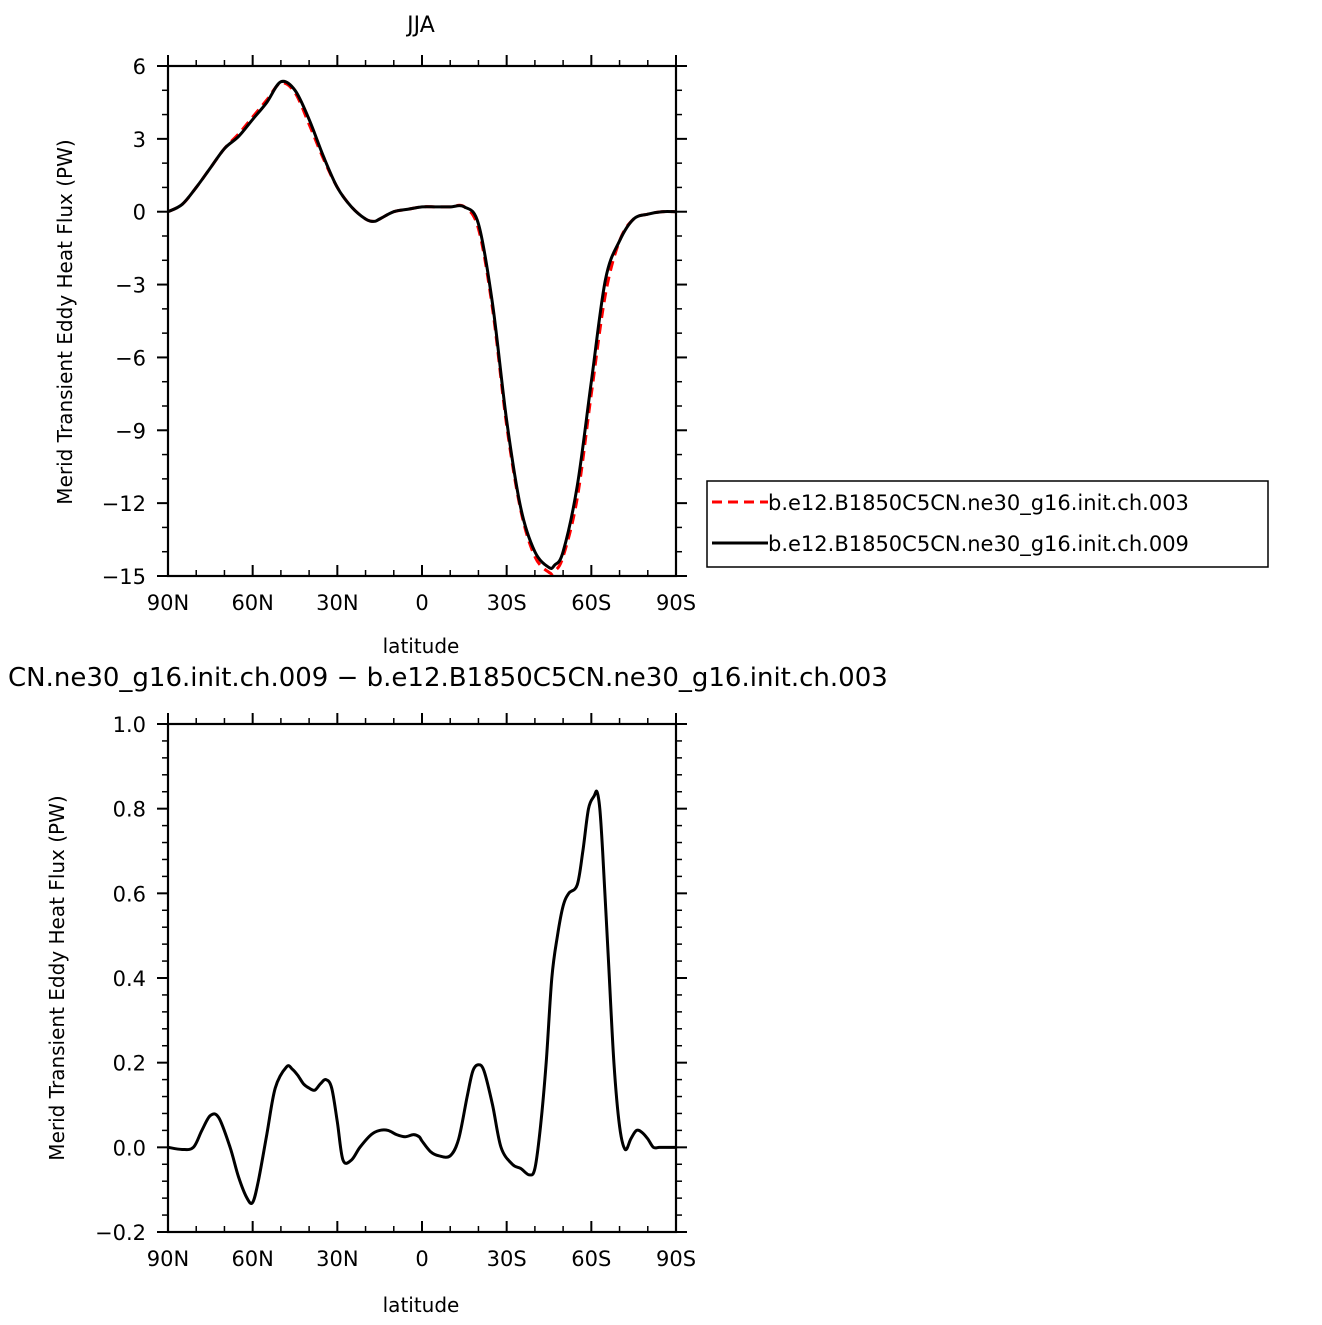 This screenshot has width=1322, height=1325. I want to click on y-tick-label: 0.4, so click(129, 979).